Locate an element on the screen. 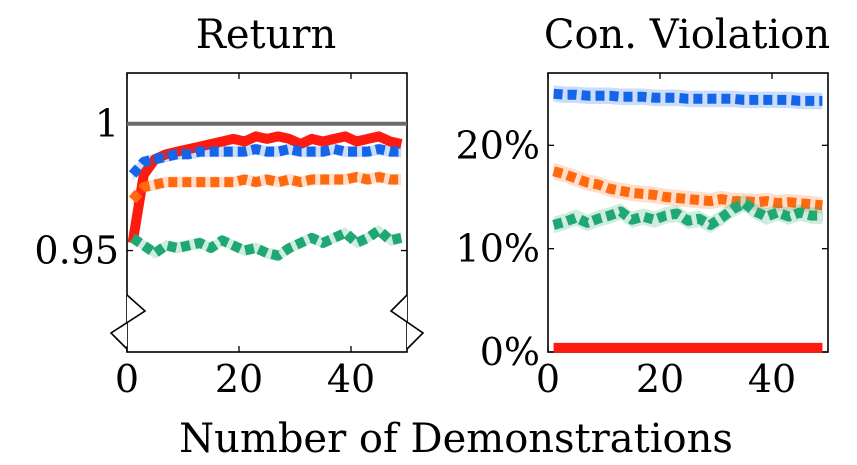 Image resolution: width=857 pixels, height=465 pixels. y-tick-label: 20% is located at coordinates (498, 145).